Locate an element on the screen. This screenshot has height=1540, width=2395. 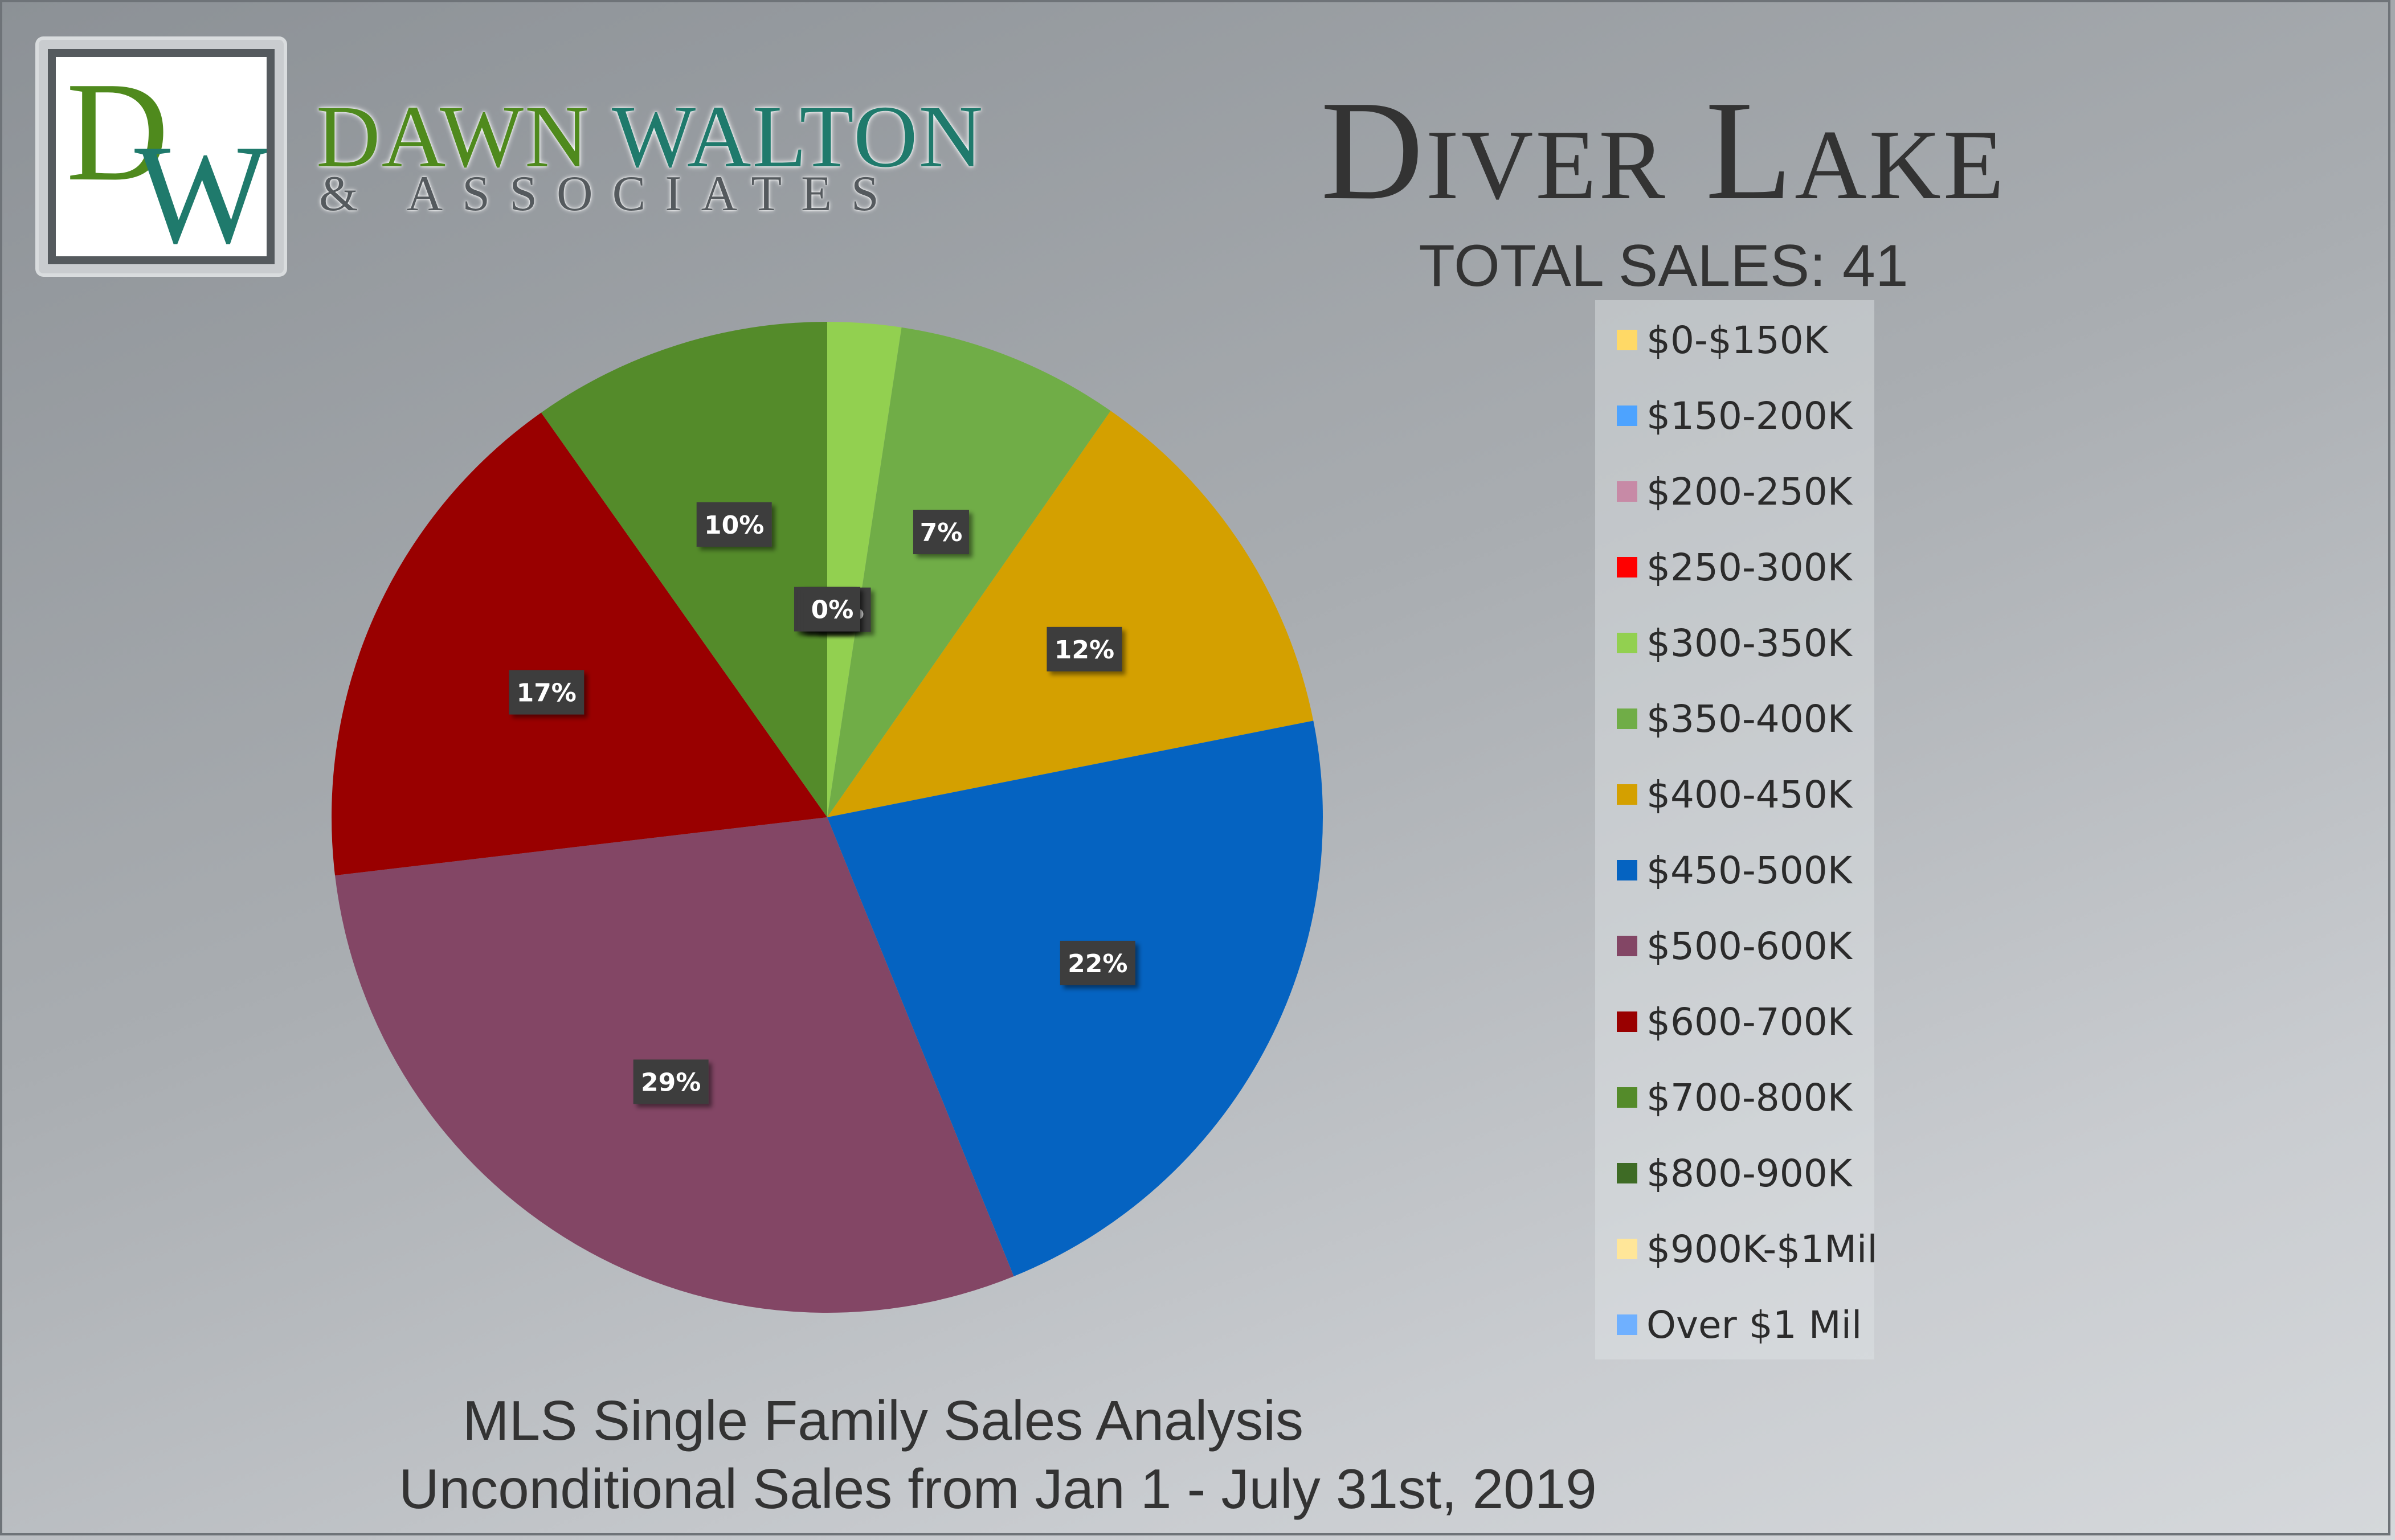
pie-slice-600-700k is located at coordinates (579, 644).